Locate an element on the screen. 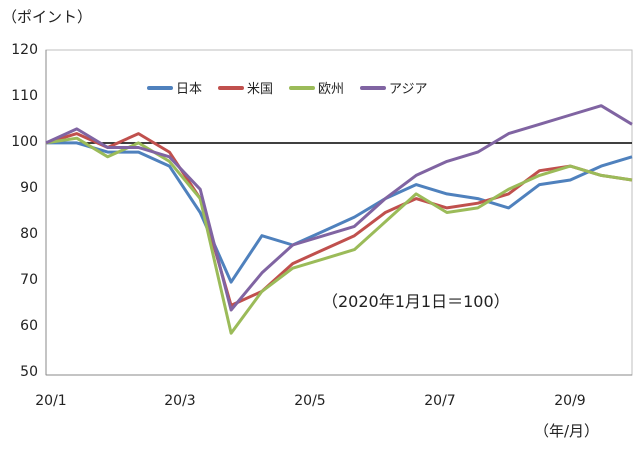 Image resolution: width=640 pixels, height=449 pixels. y-tick-60: 60 is located at coordinates (29, 326).